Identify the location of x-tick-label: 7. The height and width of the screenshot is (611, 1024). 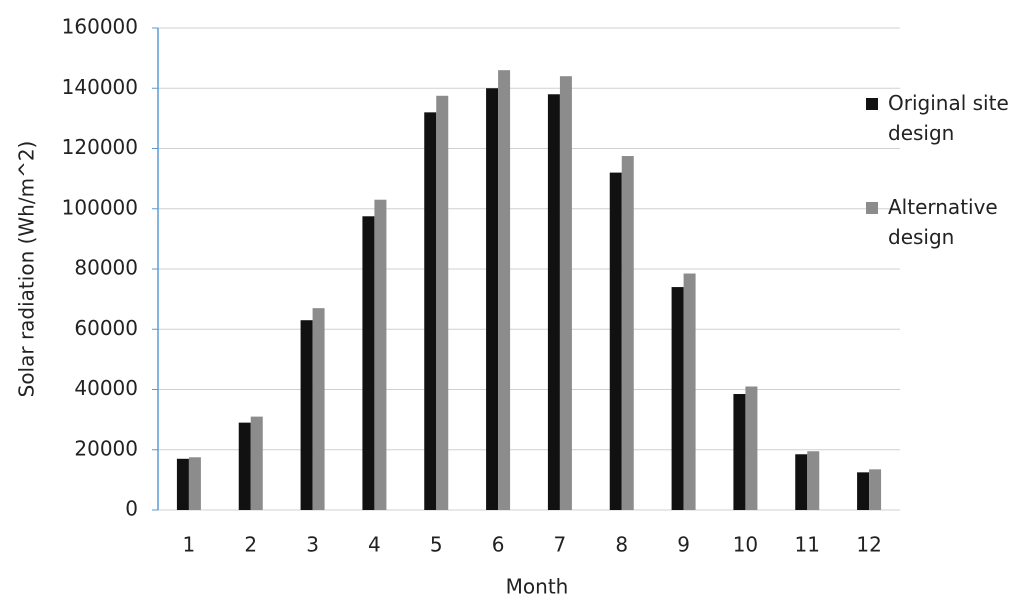
(560, 545).